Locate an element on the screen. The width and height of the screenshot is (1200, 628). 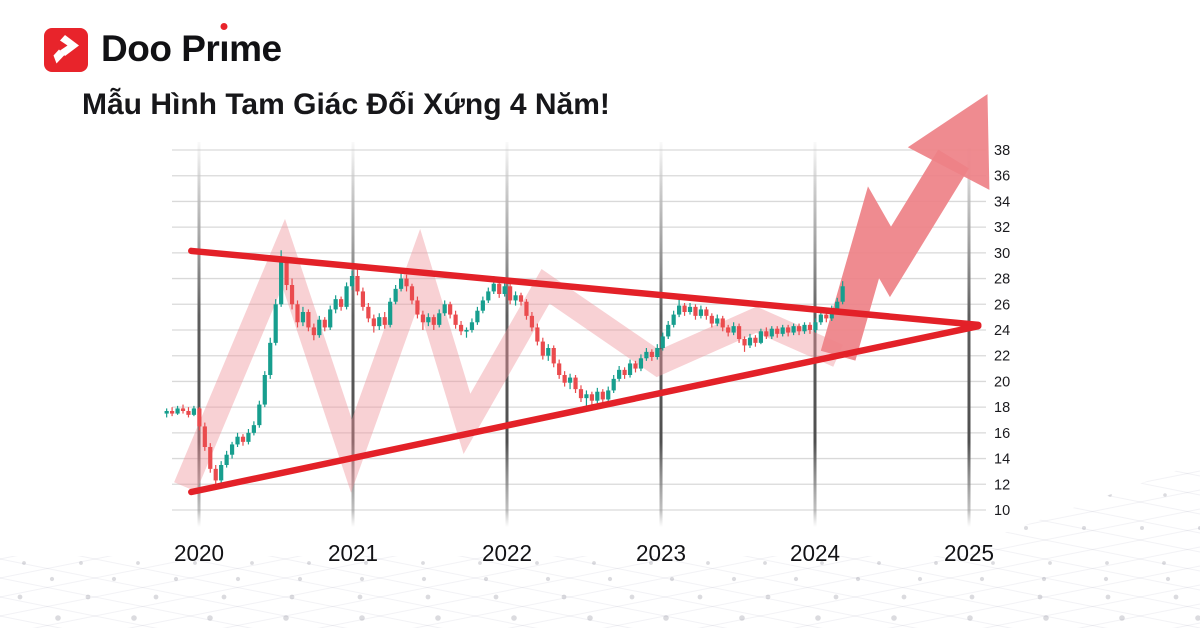
price-tick-label: 26 is located at coordinates (1002, 305).